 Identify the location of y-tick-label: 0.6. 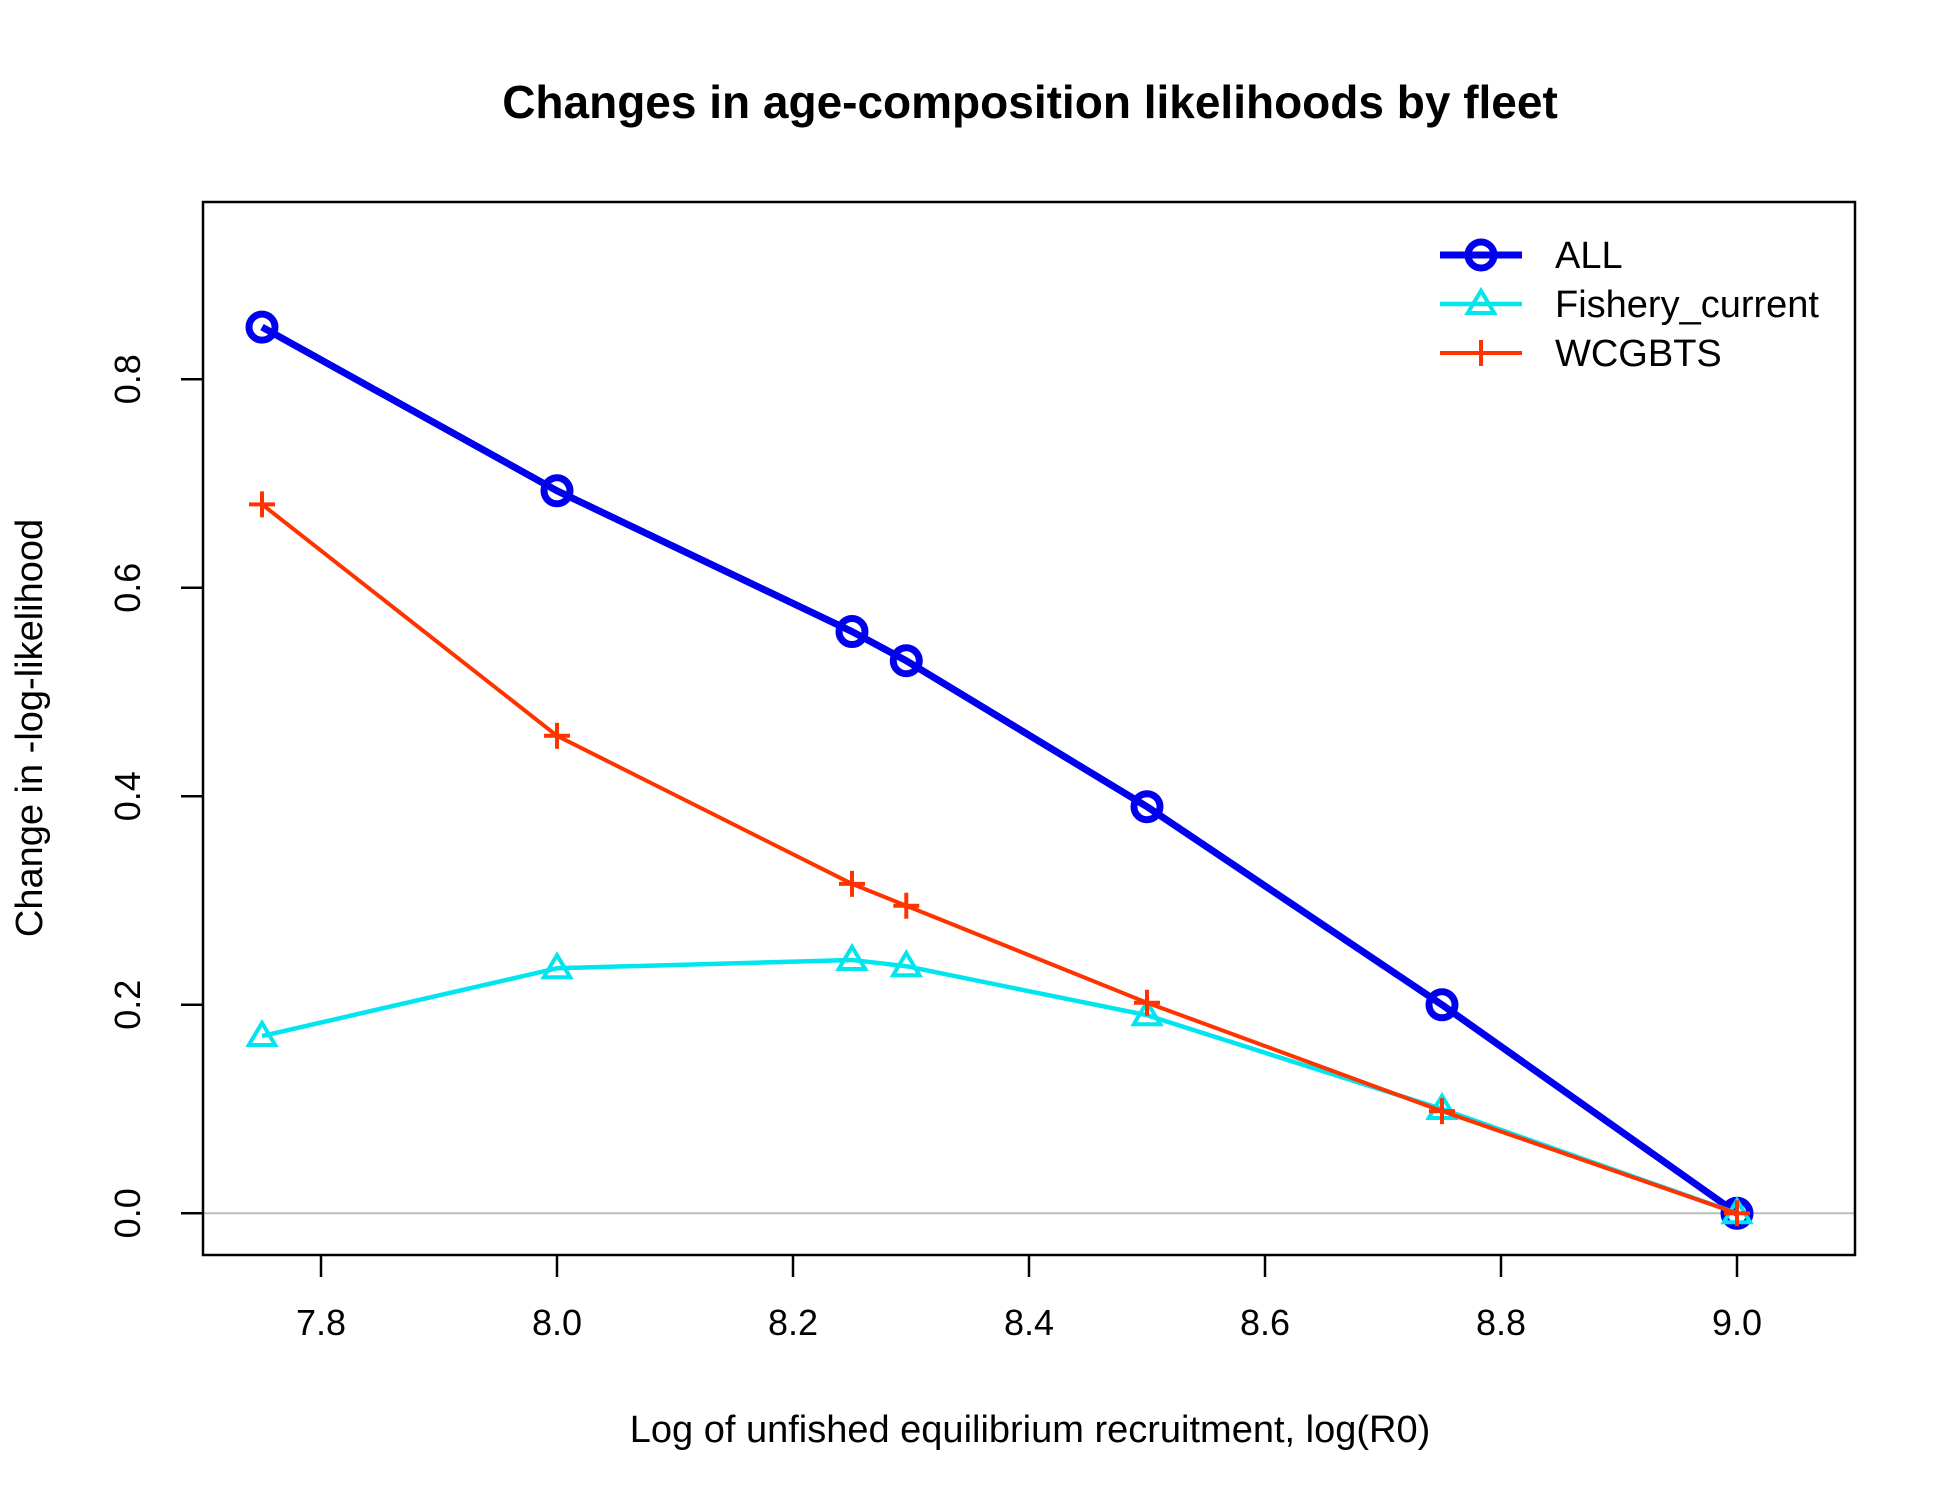
(127, 588).